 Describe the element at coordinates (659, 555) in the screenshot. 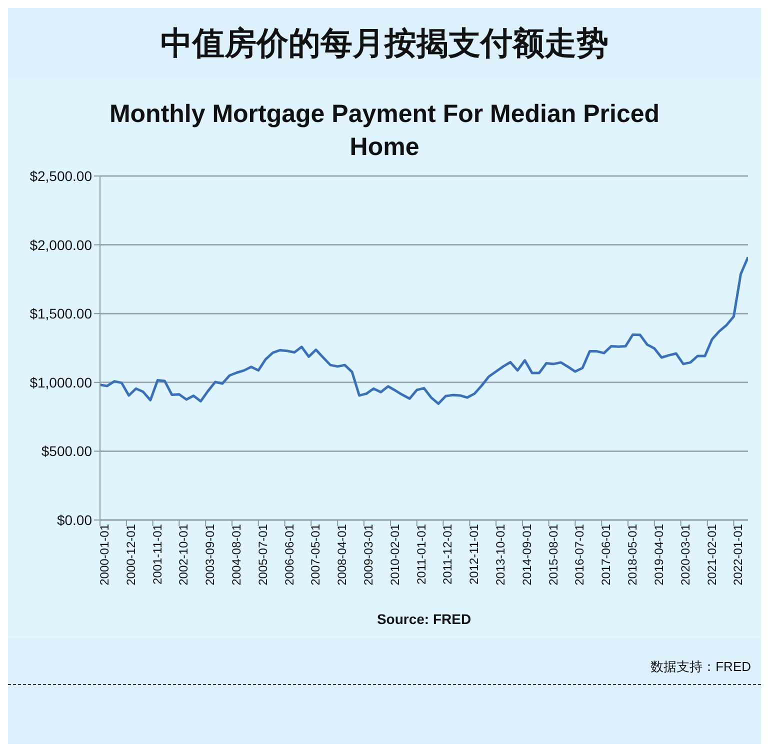

I see `x-tick-label: 2019-04-01` at that location.